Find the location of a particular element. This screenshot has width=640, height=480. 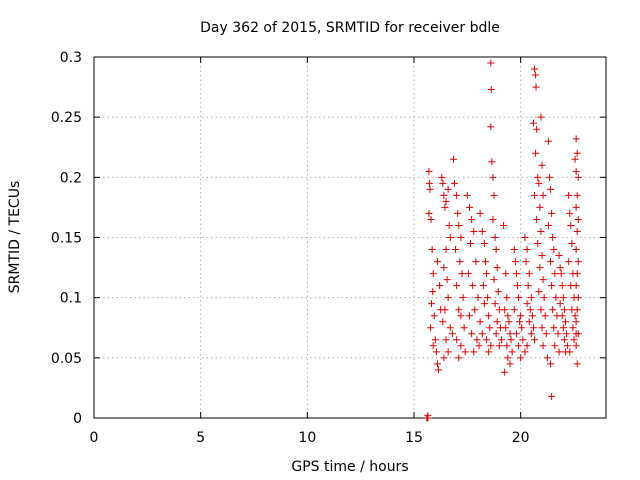

x-tick-label: 20 is located at coordinates (521, 438).